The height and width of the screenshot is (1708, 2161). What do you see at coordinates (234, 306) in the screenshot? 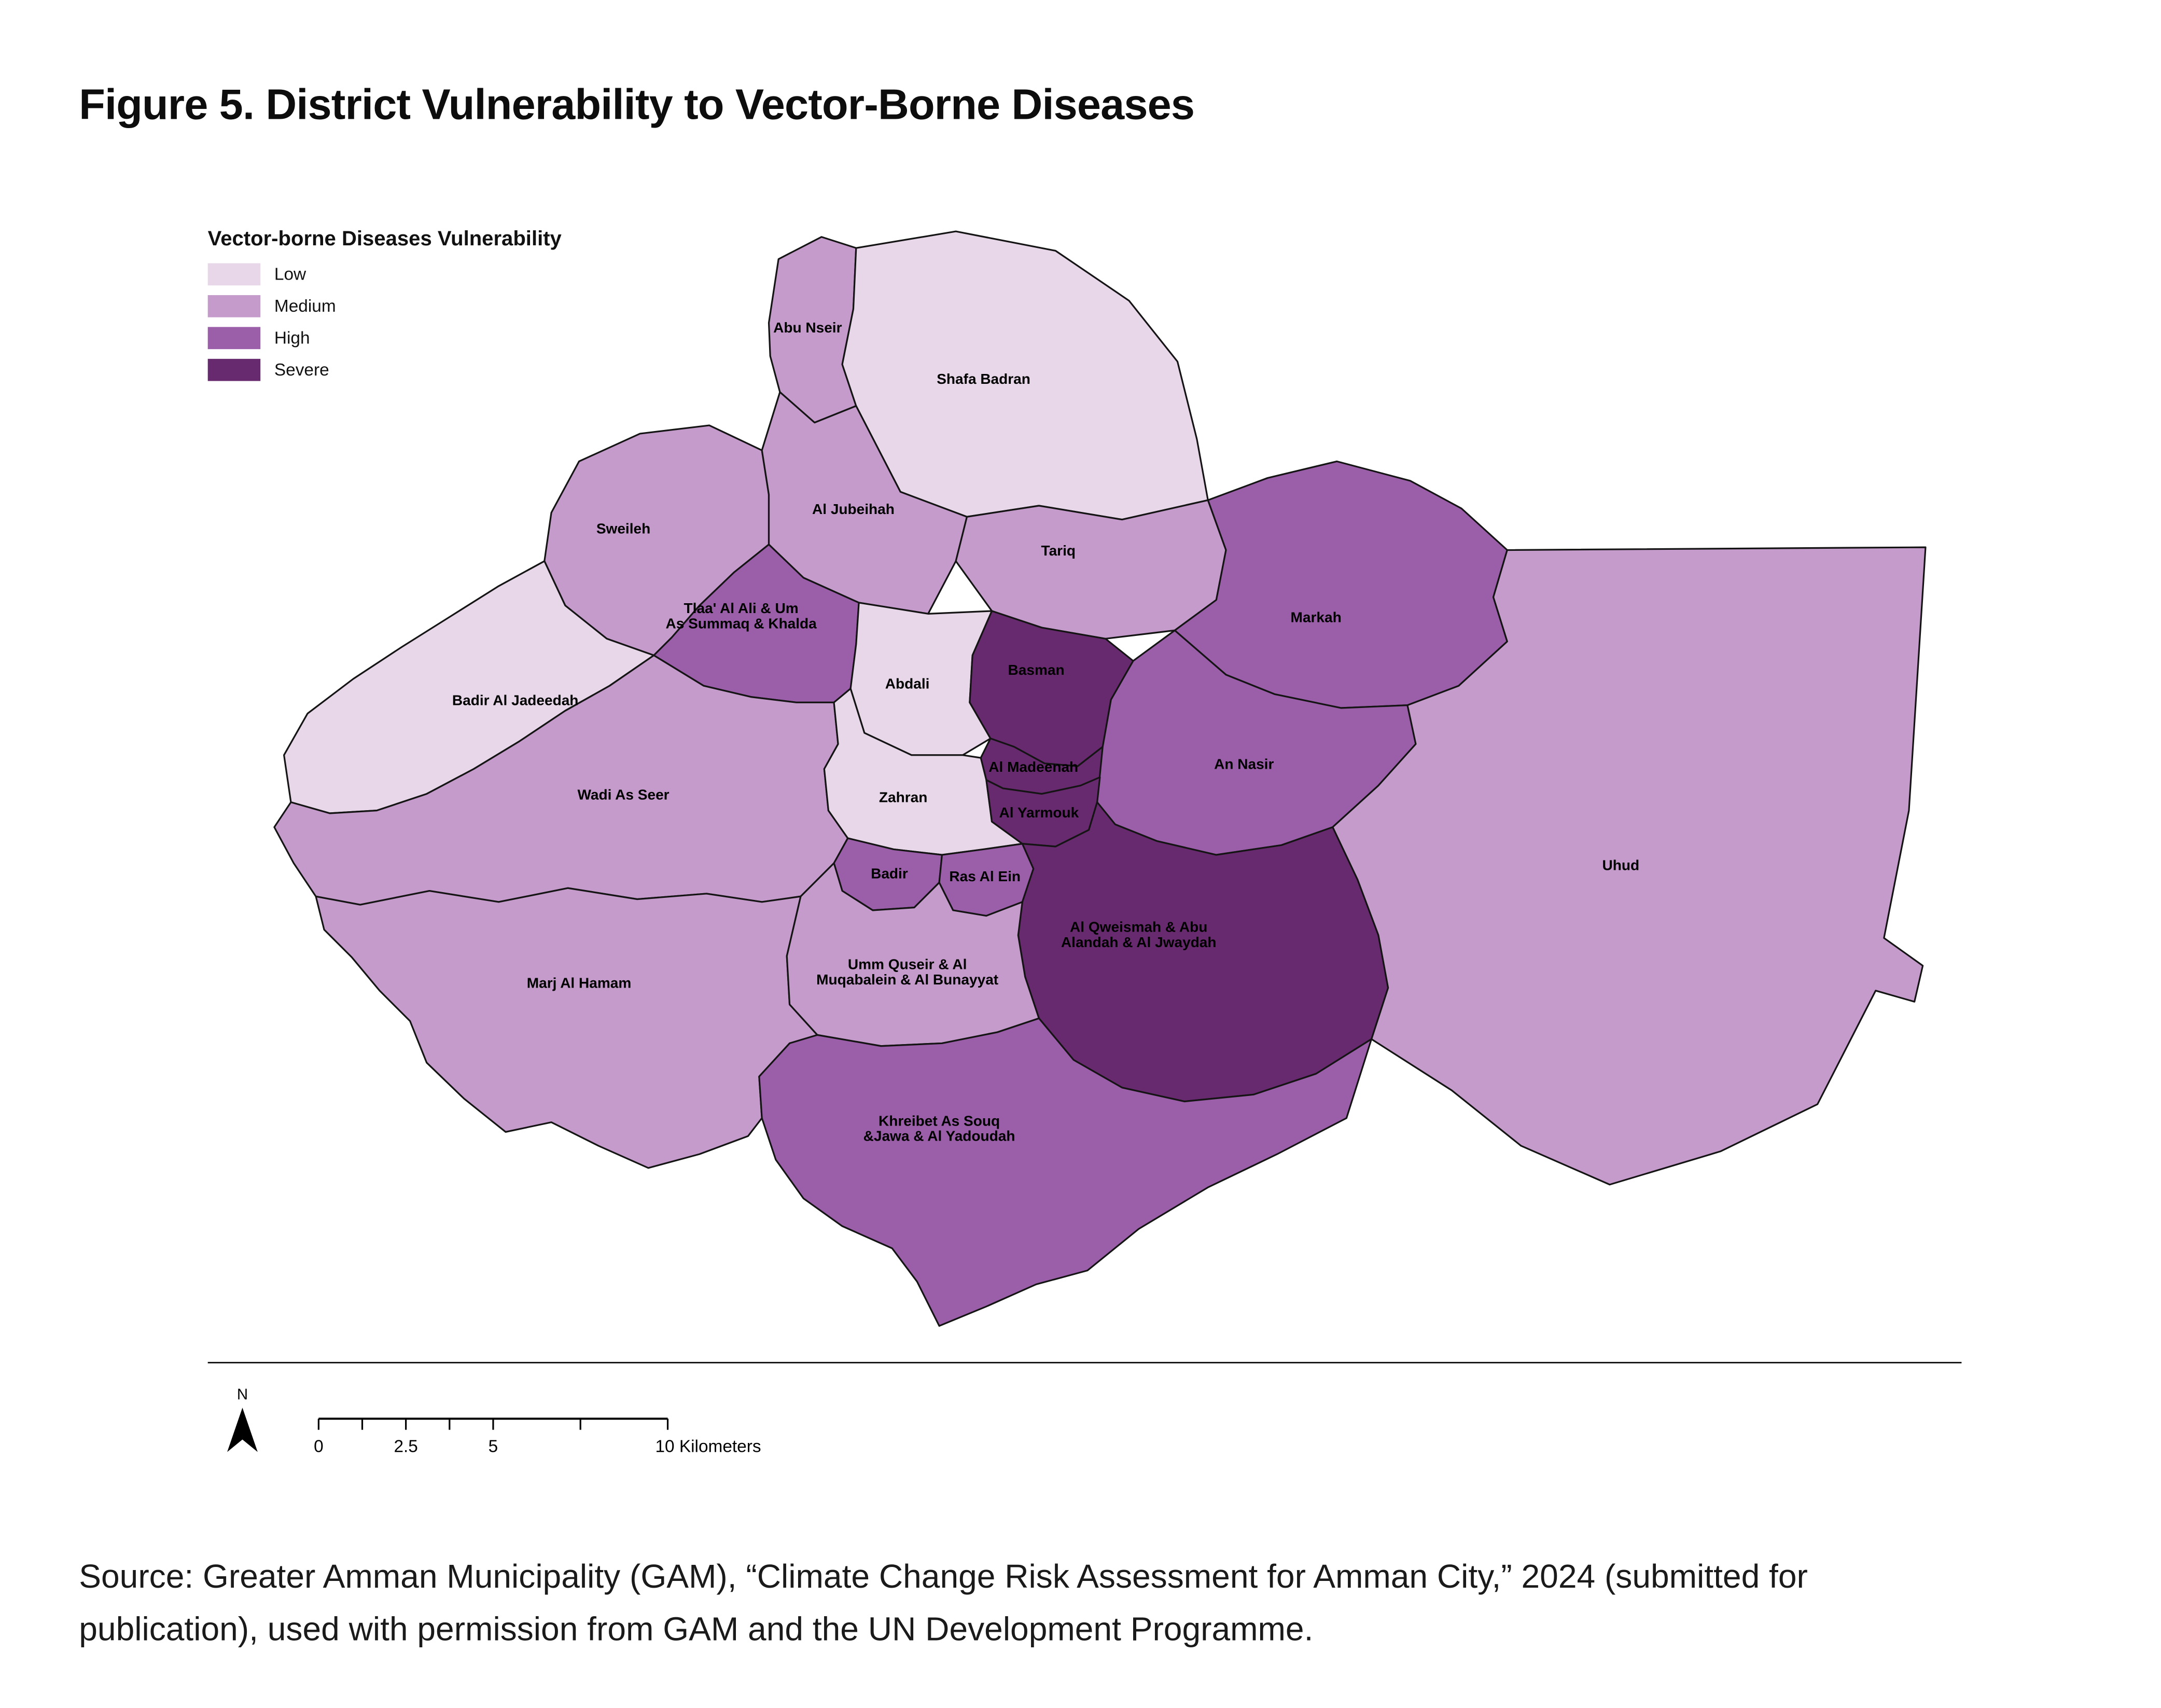
I see `legend-swatch-medium` at bounding box center [234, 306].